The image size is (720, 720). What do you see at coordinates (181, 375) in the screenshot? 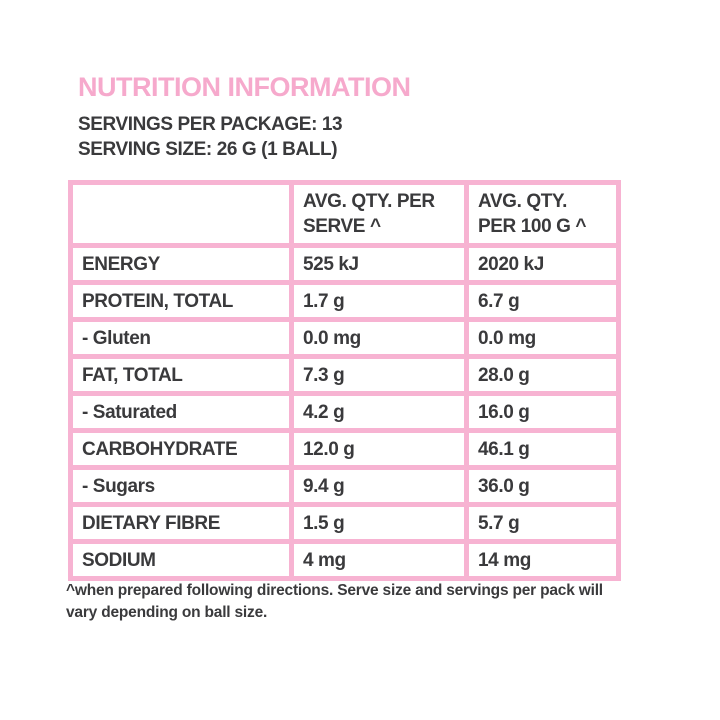
I see `row-label: FAT, TOTAL` at bounding box center [181, 375].